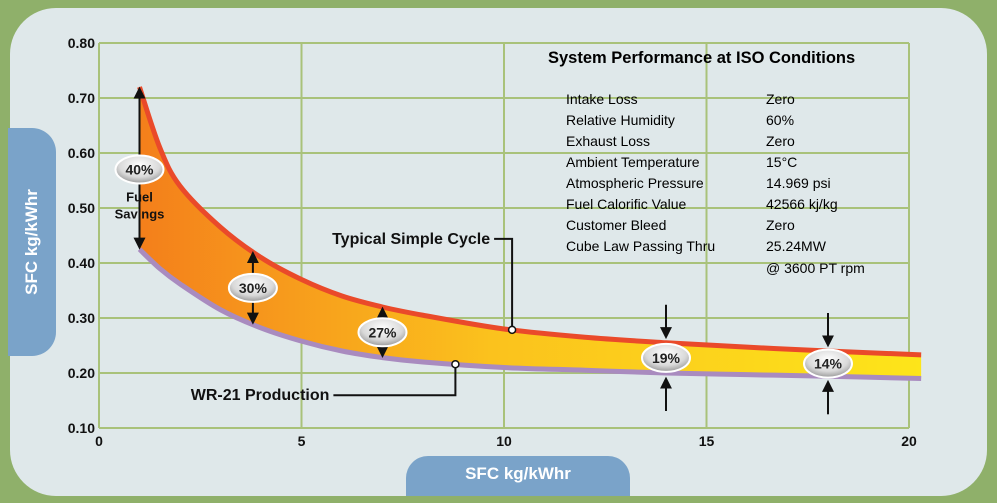 This screenshot has height=503, width=997. Describe the element at coordinates (81, 318) in the screenshot. I see `y-tick-label: 0.30` at that location.